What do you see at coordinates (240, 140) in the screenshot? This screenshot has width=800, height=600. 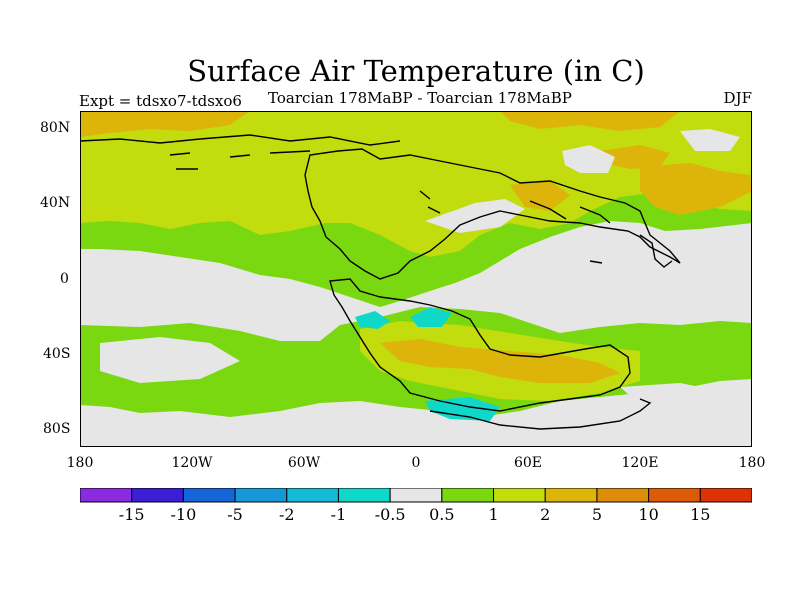 I see `coastline-arctic-strip` at bounding box center [240, 140].